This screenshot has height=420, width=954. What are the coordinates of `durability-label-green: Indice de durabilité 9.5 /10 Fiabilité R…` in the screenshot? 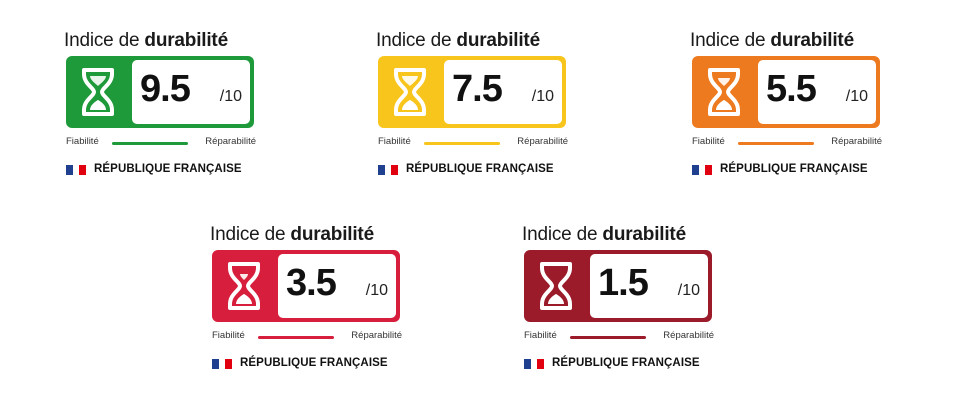 It's located at (162, 110).